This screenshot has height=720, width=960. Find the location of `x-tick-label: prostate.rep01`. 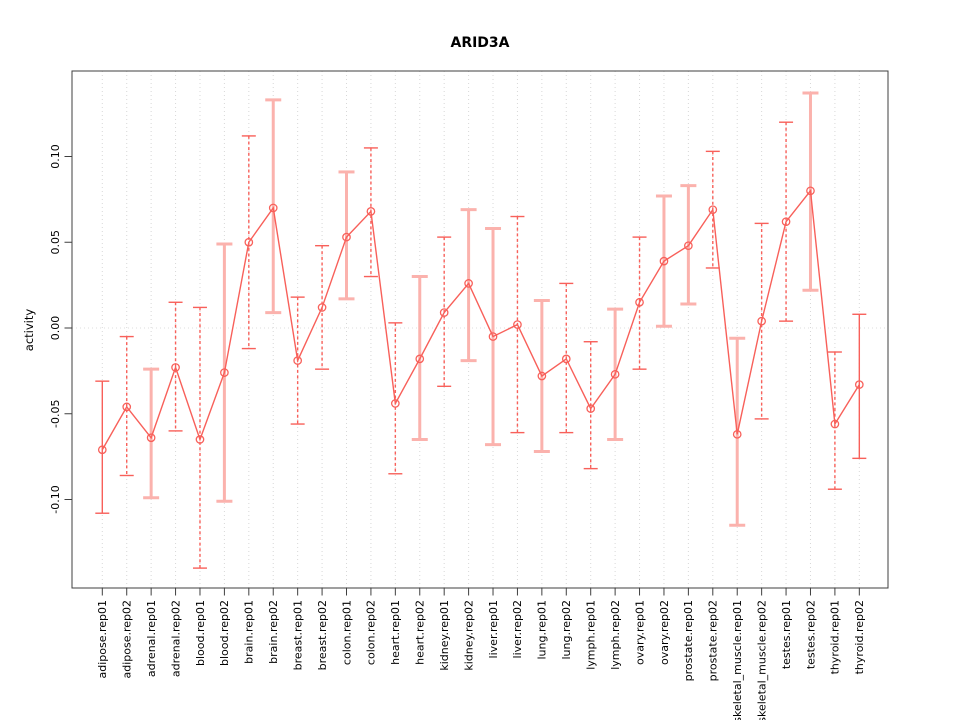

x-tick-label: prostate.rep01 is located at coordinates (688, 640).